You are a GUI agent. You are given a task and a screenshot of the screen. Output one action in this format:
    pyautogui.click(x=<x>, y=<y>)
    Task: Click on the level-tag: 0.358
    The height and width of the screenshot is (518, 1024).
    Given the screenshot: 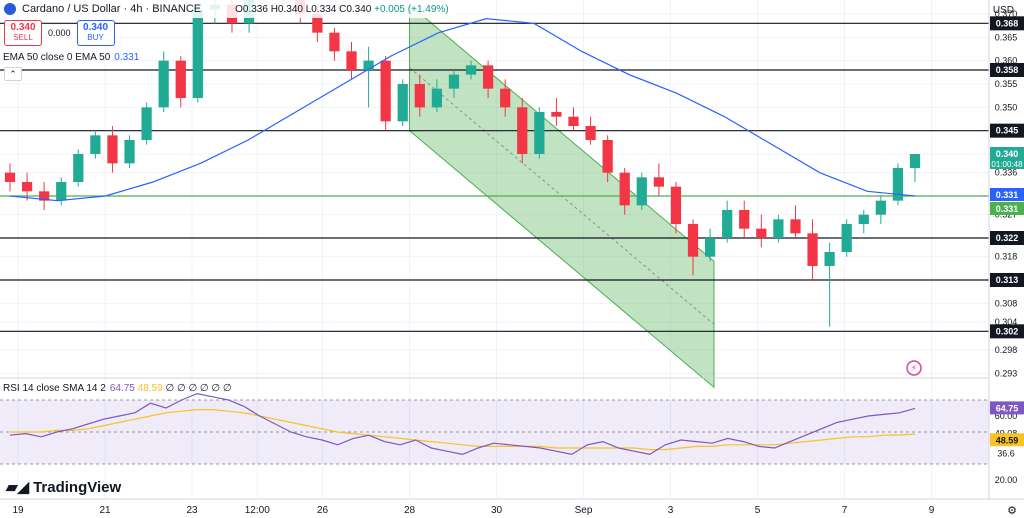 What is the action you would take?
    pyautogui.click(x=1007, y=70)
    